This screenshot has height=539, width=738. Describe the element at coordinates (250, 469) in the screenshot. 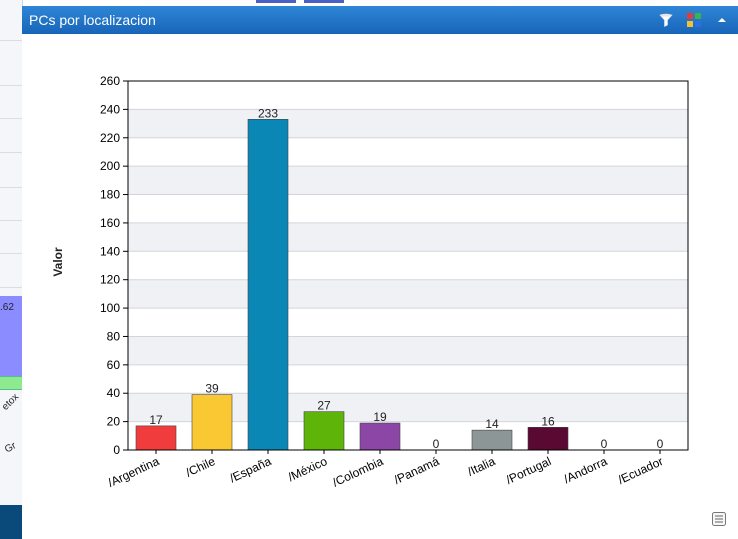

I see `x-tick-label: /España` at that location.